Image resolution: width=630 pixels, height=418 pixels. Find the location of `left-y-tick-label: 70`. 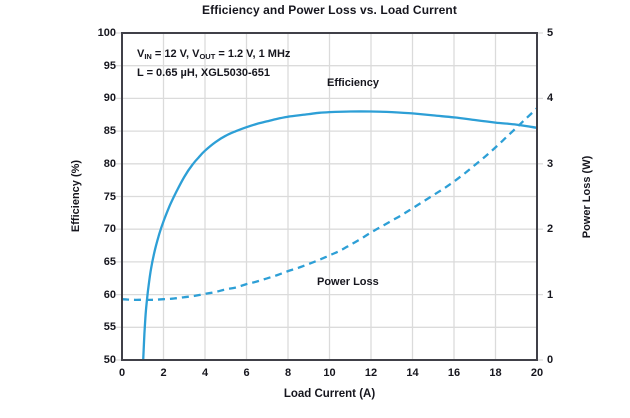

left-y-tick-label: 70 is located at coordinates (109, 229).